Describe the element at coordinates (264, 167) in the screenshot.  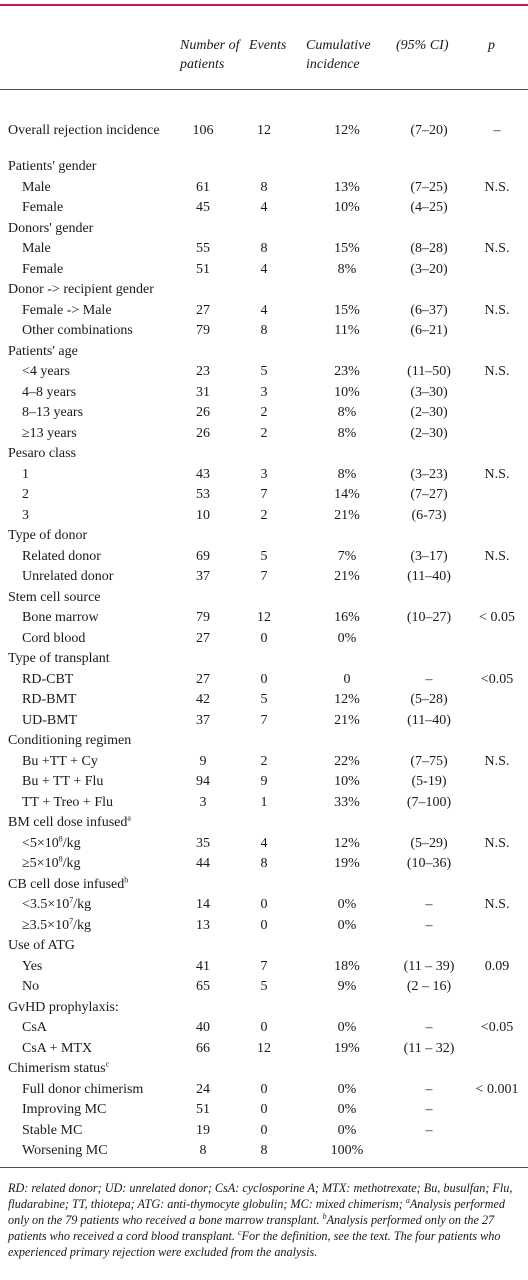
I see `group-row: Patients' gender` at that location.